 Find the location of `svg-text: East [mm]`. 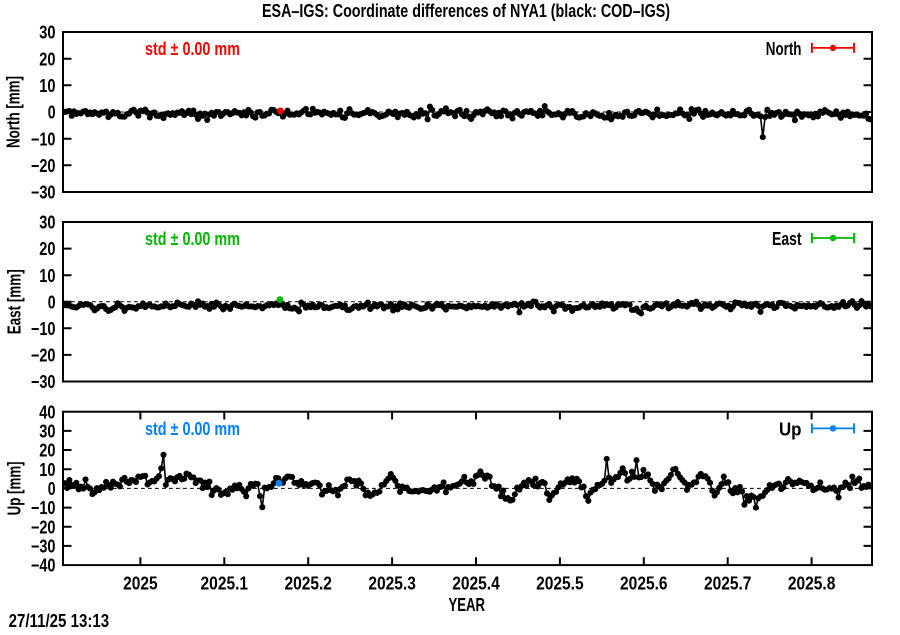

svg-text: East [mm] is located at coordinates (15, 301).